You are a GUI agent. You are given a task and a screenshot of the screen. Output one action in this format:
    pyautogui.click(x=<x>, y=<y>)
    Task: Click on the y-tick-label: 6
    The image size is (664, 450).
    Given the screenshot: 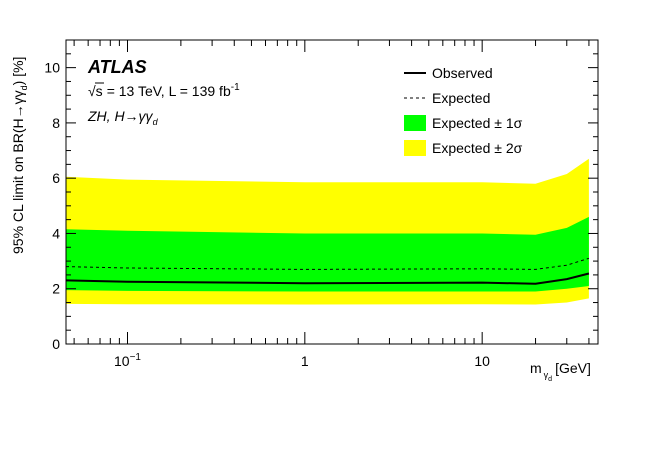 What is the action you would take?
    pyautogui.click(x=56, y=178)
    